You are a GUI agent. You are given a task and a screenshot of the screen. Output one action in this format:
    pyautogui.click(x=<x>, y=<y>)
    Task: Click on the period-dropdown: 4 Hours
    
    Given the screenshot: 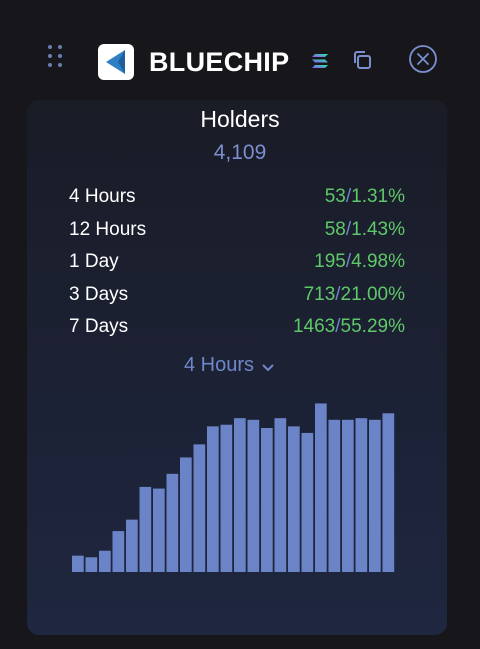 What is the action you would take?
    pyautogui.click(x=229, y=365)
    